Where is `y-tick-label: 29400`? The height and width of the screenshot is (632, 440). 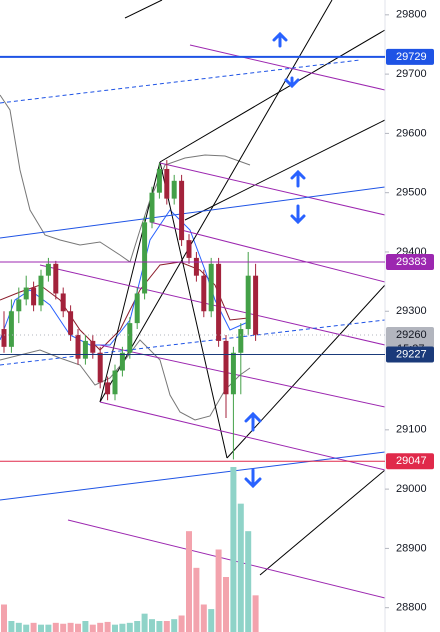
y-tick-label: 29400 is located at coordinates (411, 252).